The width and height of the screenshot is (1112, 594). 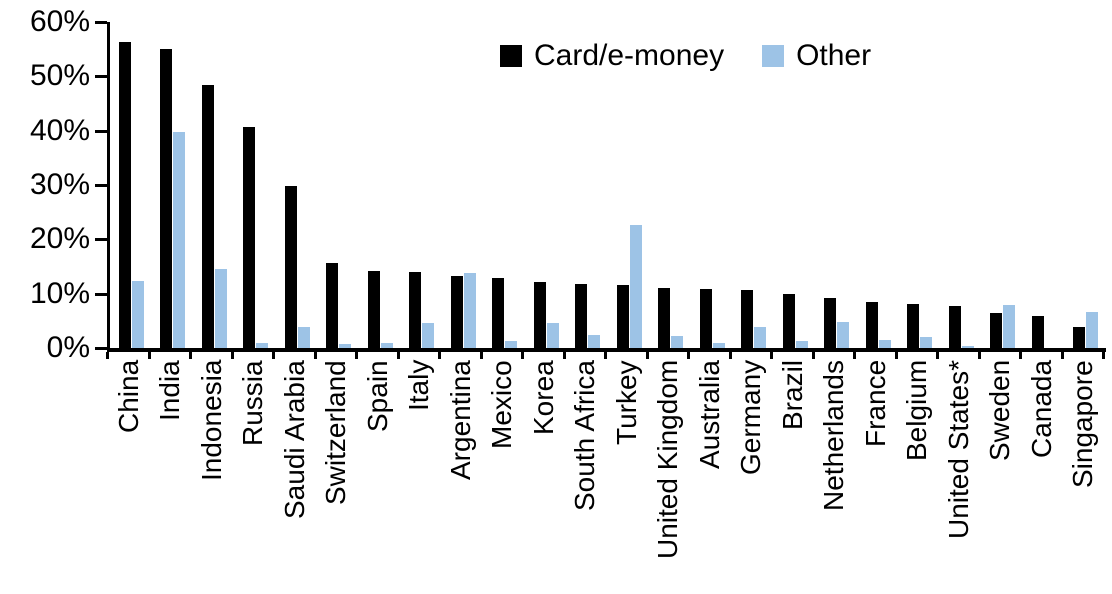 I want to click on legend-label-card-e-money: Card/e-money, so click(x=629, y=55).